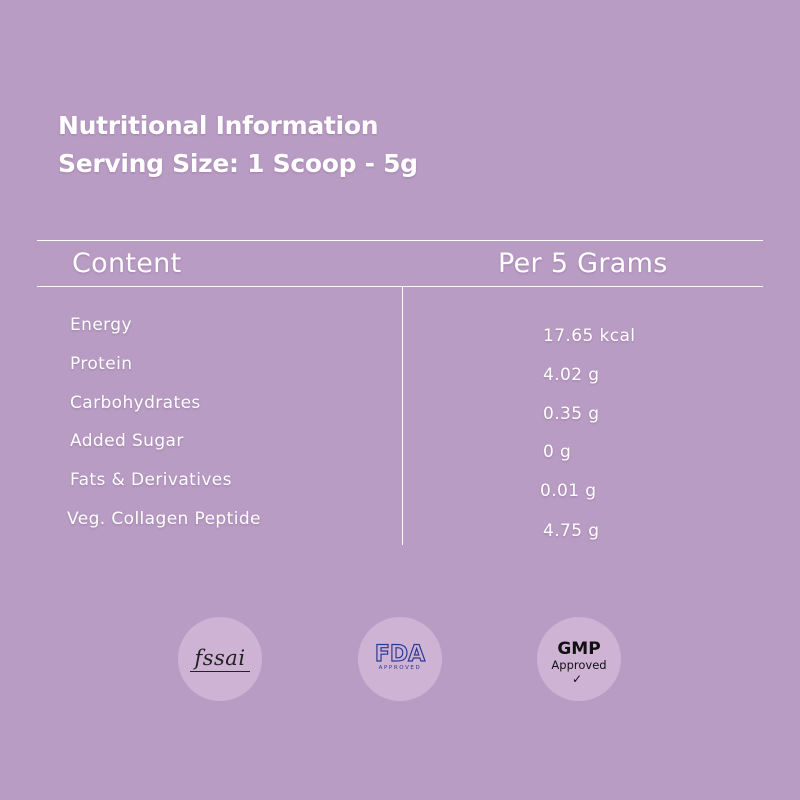  Describe the element at coordinates (571, 531) in the screenshot. I see `nutrient-value-collagen-peptide: 4.75 g` at that location.